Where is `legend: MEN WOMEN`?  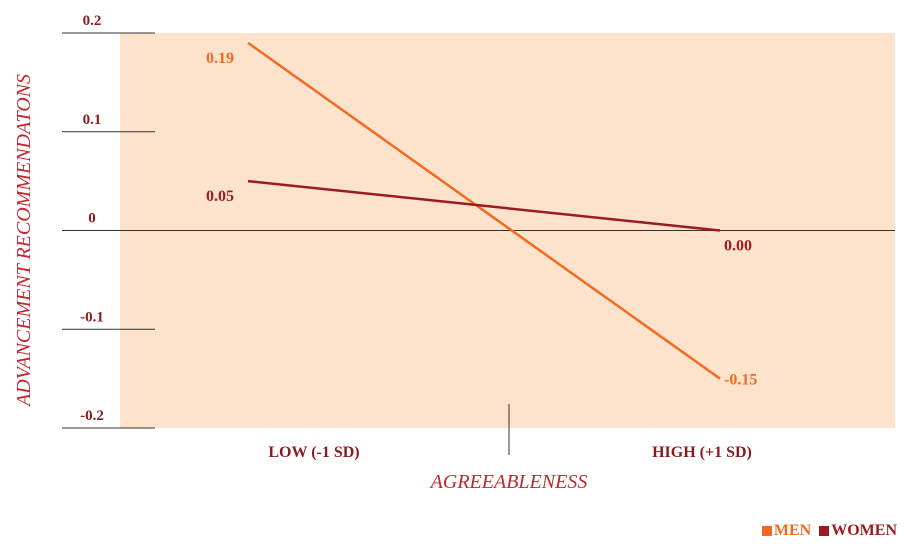
legend: MEN WOMEN is located at coordinates (829, 531).